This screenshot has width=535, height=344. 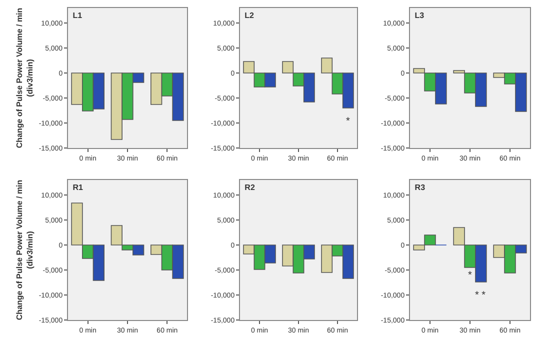 What do you see at coordinates (78, 187) in the screenshot?
I see `chart-title: R1` at bounding box center [78, 187].